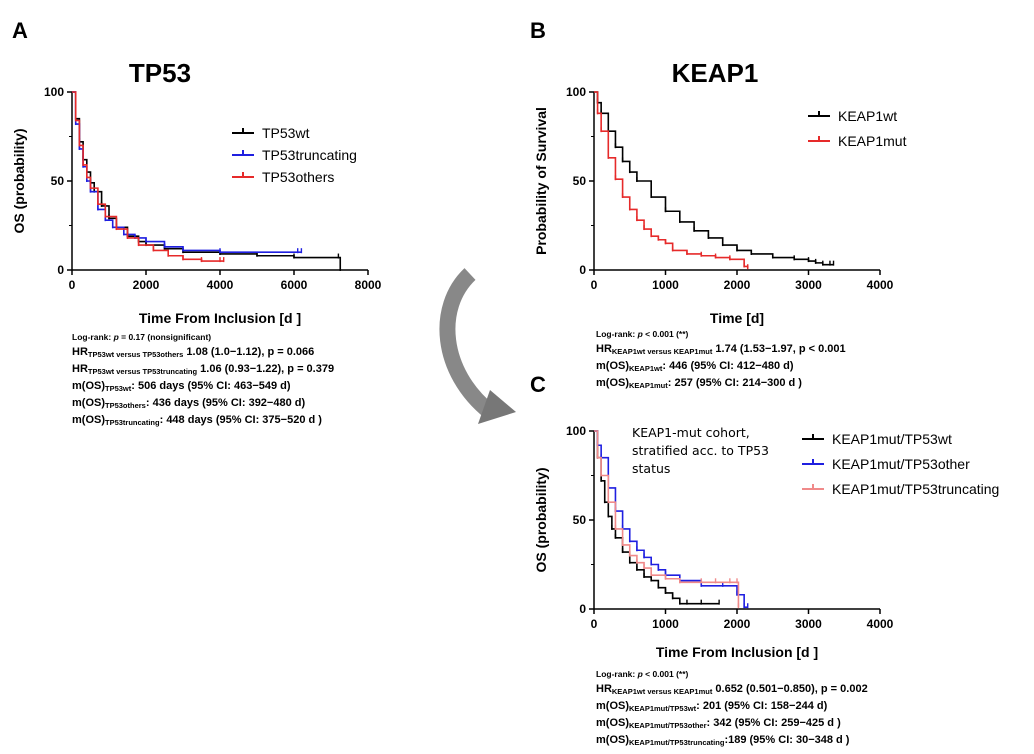 The width and height of the screenshot is (1034, 754). I want to click on legend-label: KEAP1mut/TP53other, so click(901, 464).